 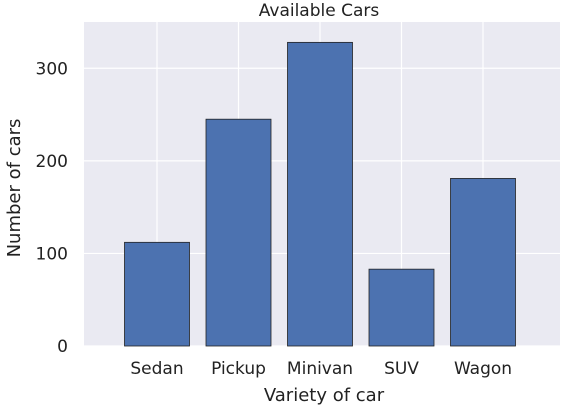 I want to click on x-tick-label: Minivan, so click(x=320, y=369).